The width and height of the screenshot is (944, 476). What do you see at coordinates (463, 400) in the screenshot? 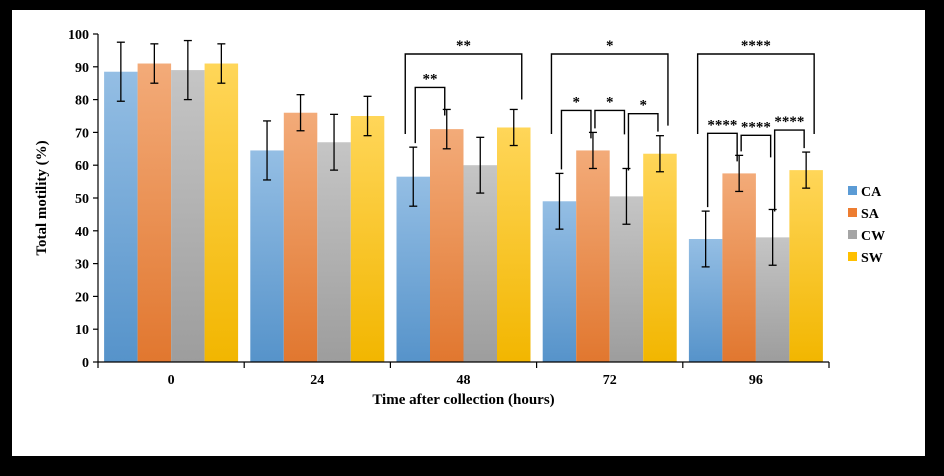
I see `x-axis-title: Time after collection (hours)` at bounding box center [463, 400].